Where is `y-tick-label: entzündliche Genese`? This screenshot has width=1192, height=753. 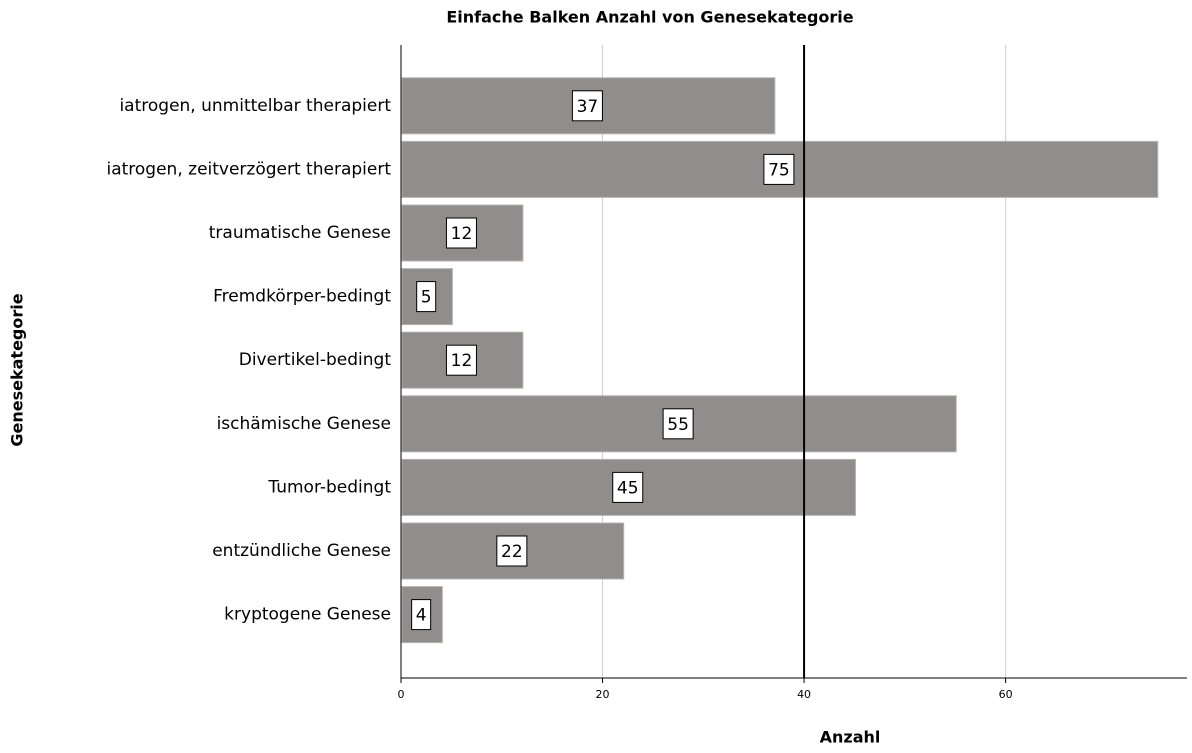 y-tick-label: entzündliche Genese is located at coordinates (301, 551).